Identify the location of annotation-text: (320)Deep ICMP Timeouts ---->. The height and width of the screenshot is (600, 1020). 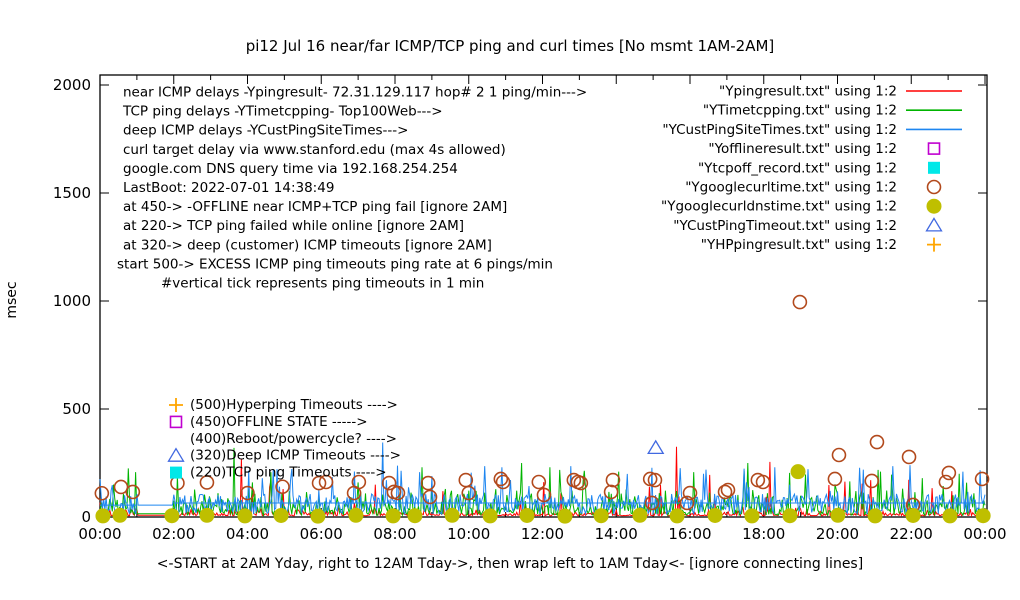
(295, 456).